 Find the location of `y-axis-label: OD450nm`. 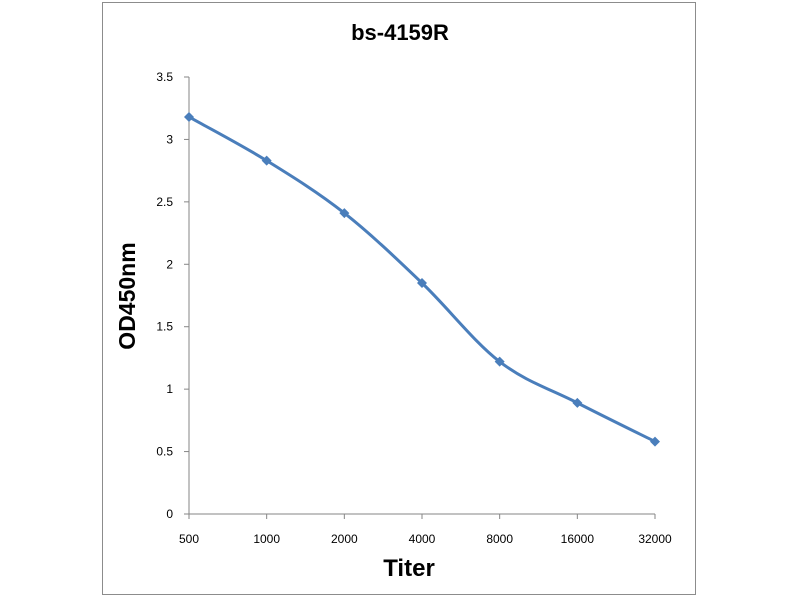

y-axis-label: OD450nm is located at coordinates (127, 295).